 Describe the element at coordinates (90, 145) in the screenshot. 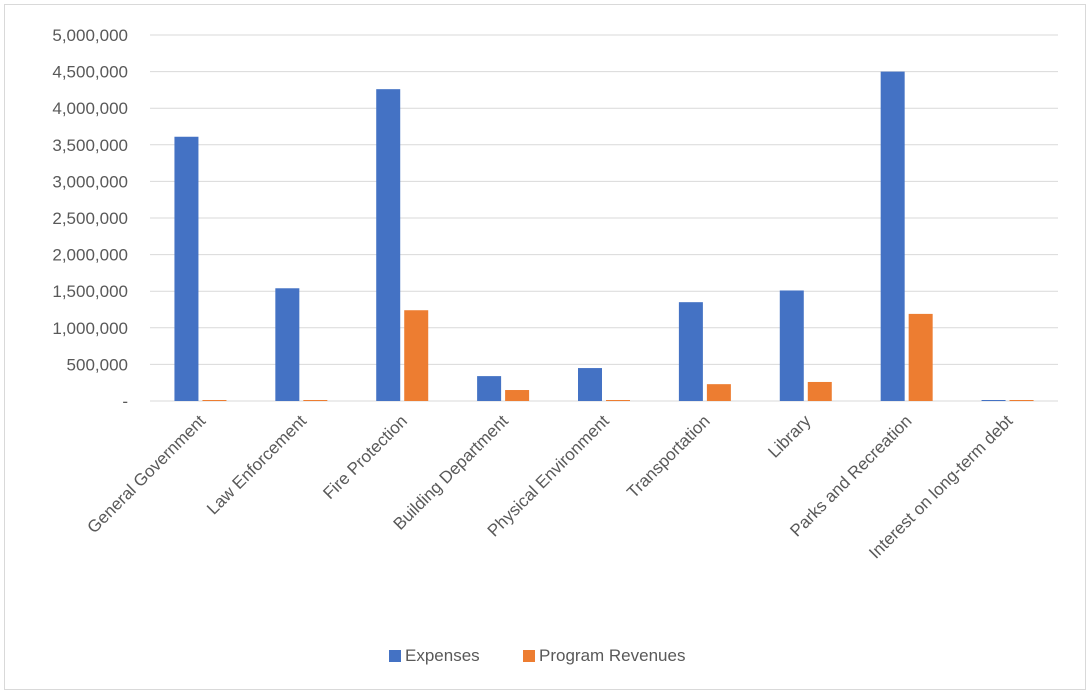

I see `y-tick-label: 3,500,000` at that location.